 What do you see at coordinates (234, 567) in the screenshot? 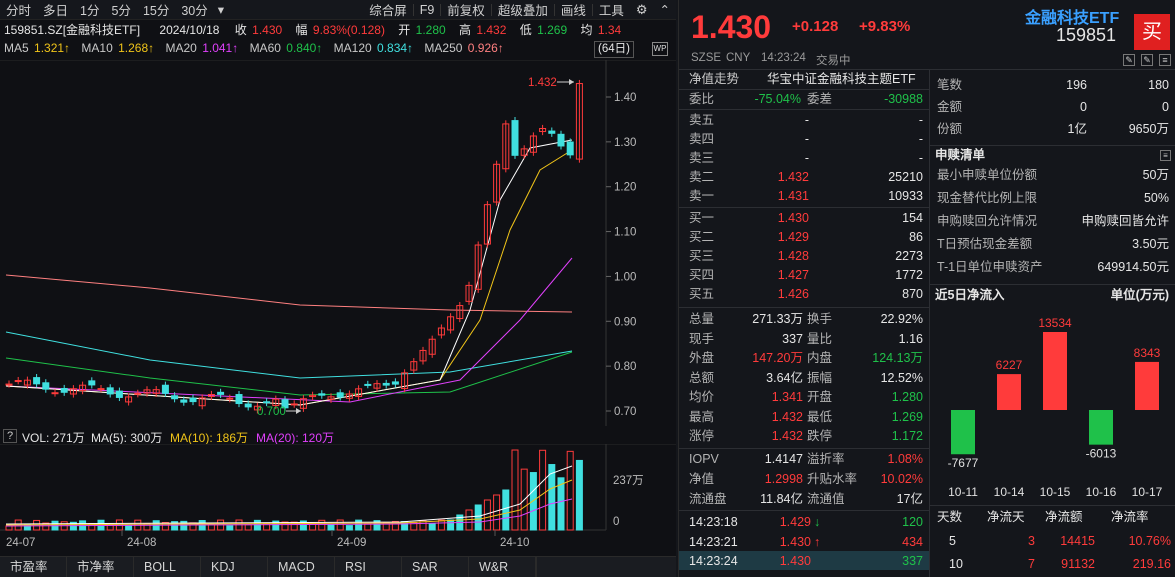
I see `tab-kdj: KDJ` at bounding box center [234, 567].